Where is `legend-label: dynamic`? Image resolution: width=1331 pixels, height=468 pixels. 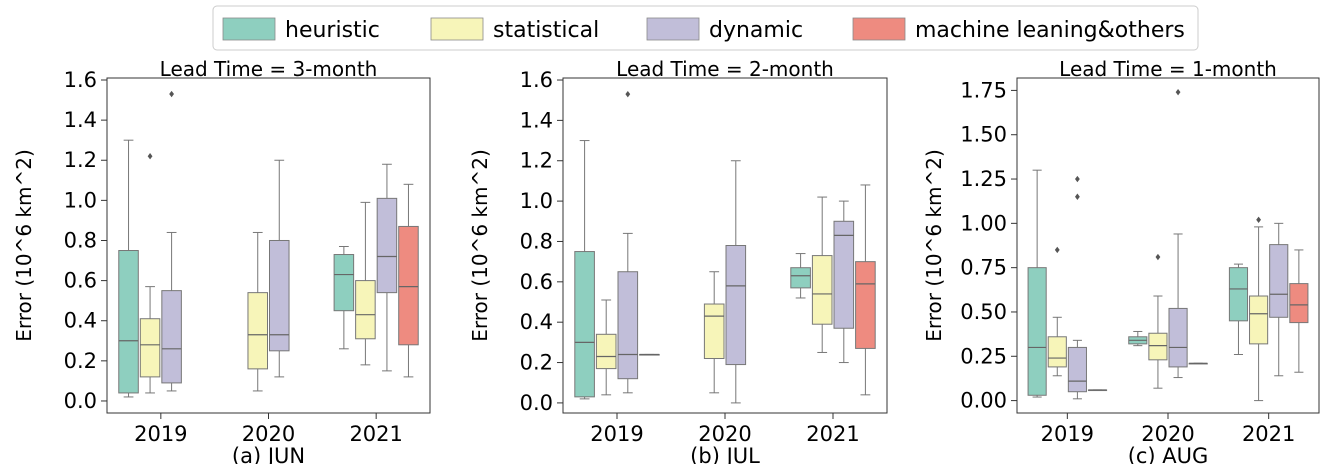
legend-label: dynamic is located at coordinates (756, 30).